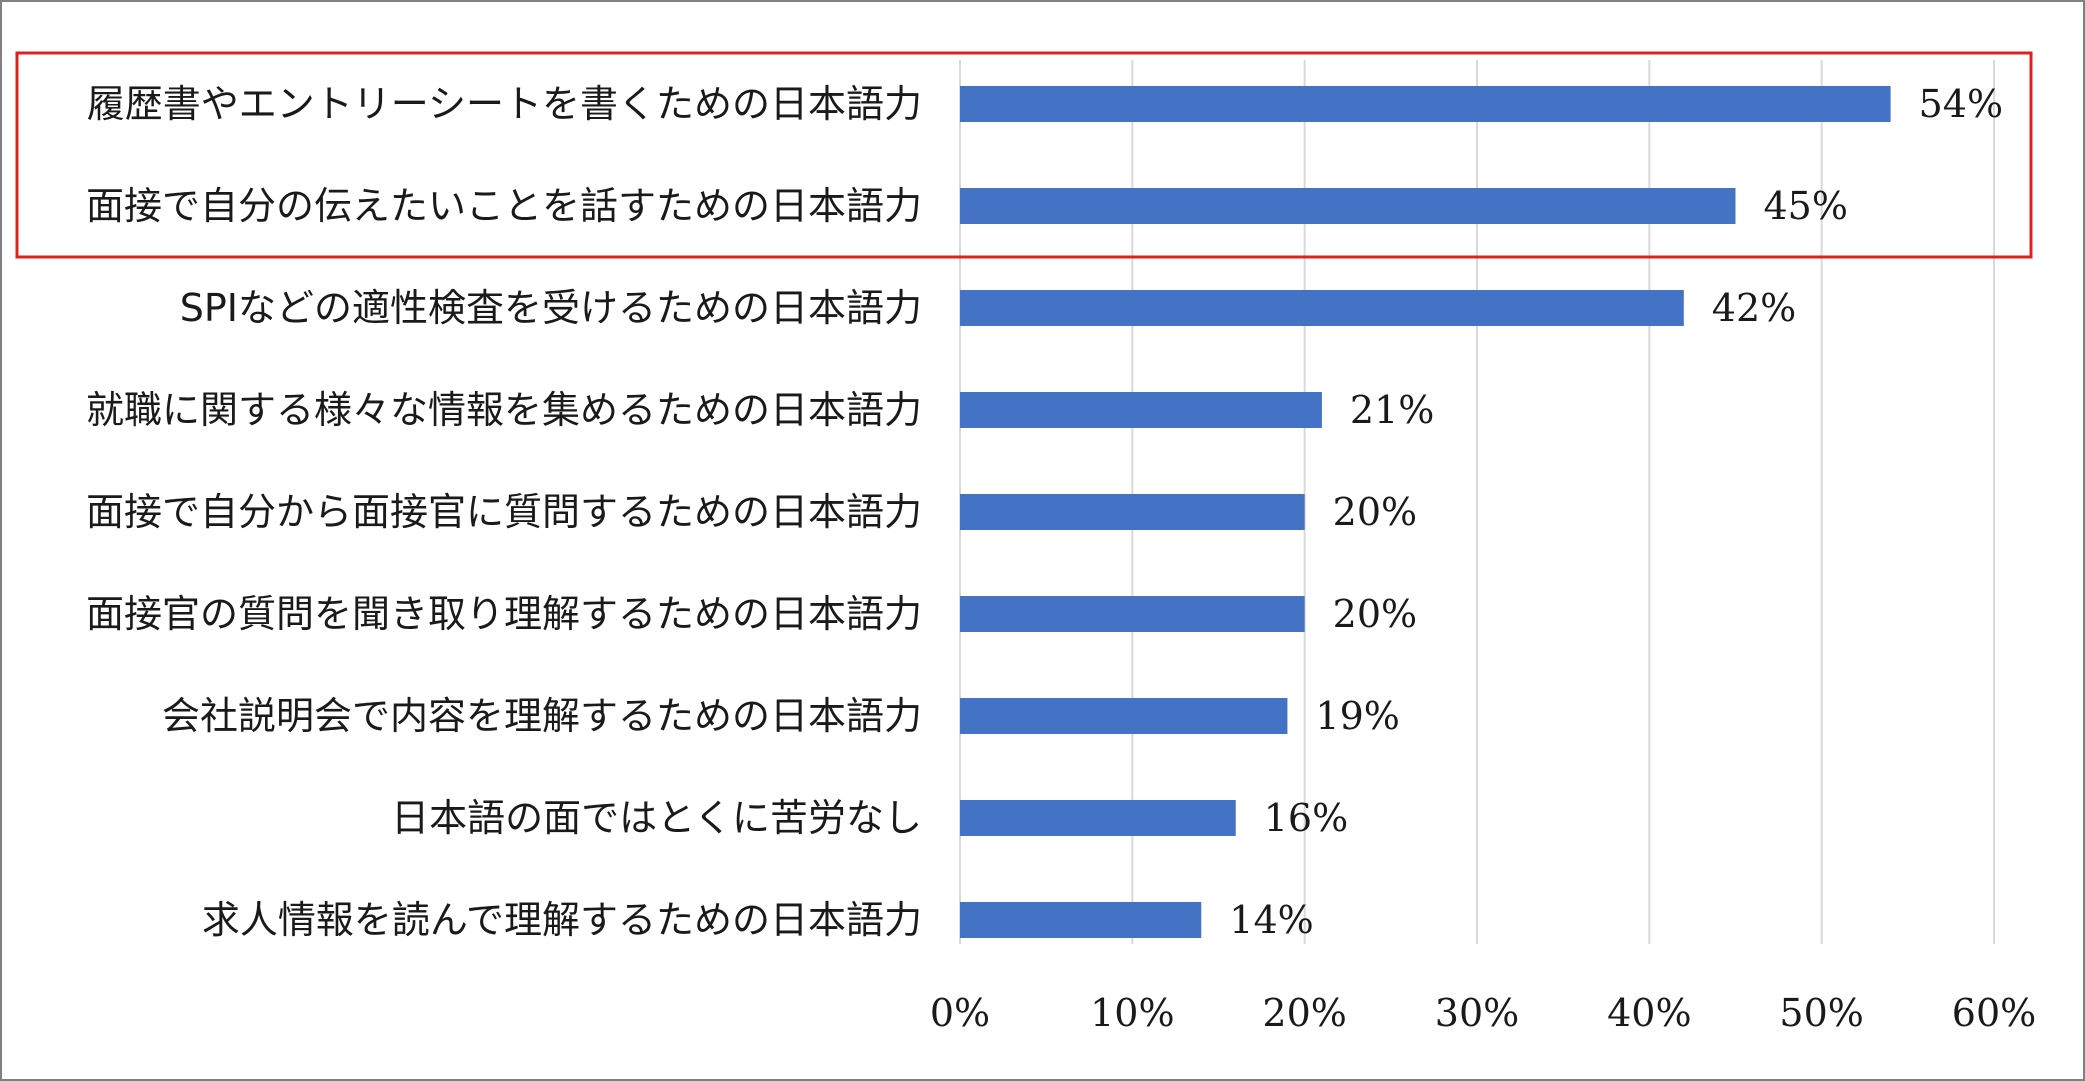 The image size is (2085, 1081). I want to click on category-label: 日本語の面ではとくに苦労なし, so click(656, 818).